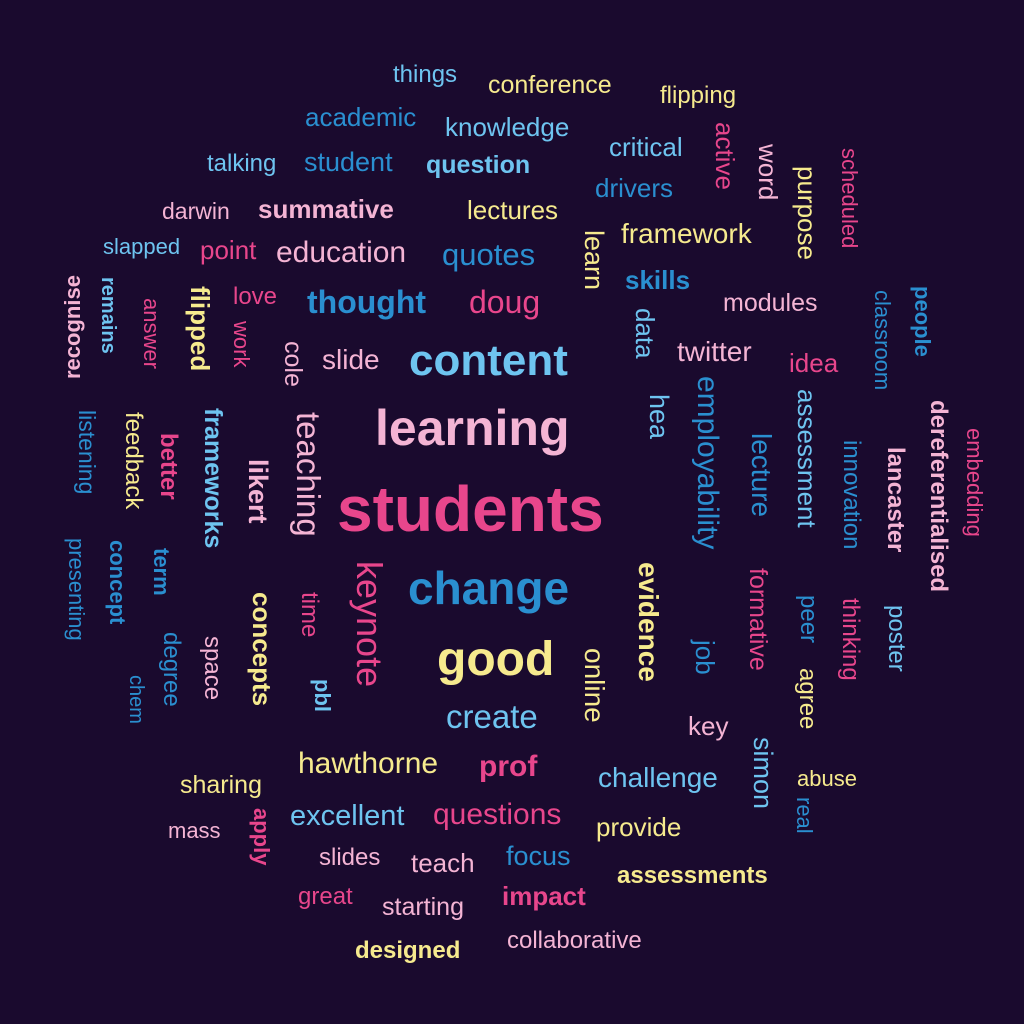 The height and width of the screenshot is (1024, 1024). I want to click on cloud-word-lancaster: lancaster, so click(895, 500).